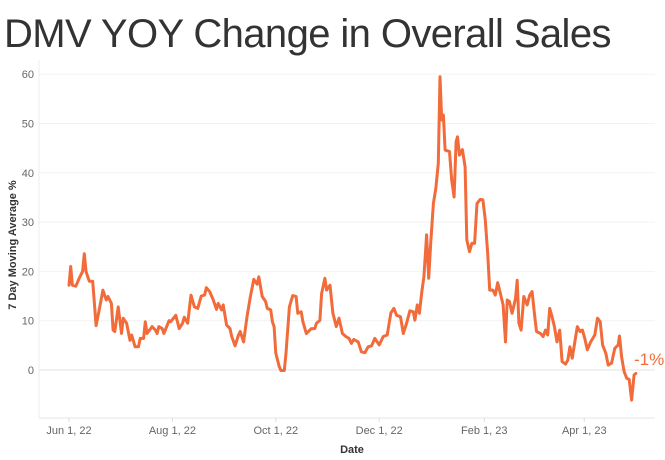 The width and height of the screenshot is (665, 460). What do you see at coordinates (307, 34) in the screenshot?
I see `chart-title: DMV YOY Change in Overall Sales` at bounding box center [307, 34].